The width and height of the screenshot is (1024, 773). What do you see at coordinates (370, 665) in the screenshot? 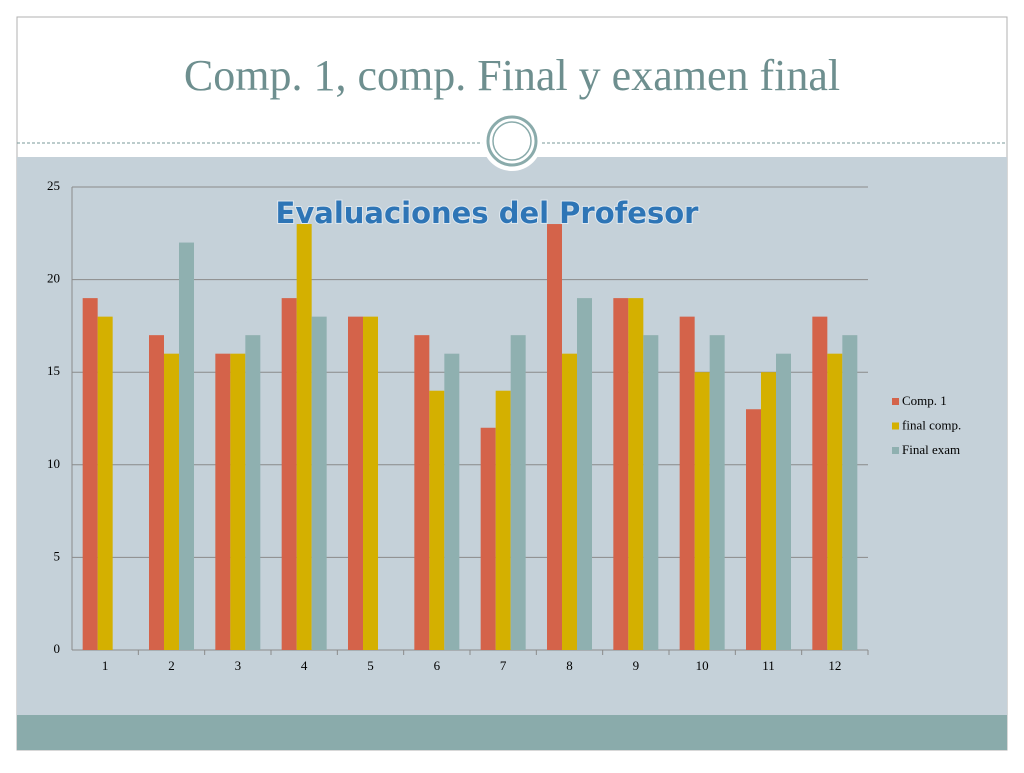
I see `x-tick-label: 5` at bounding box center [370, 665].